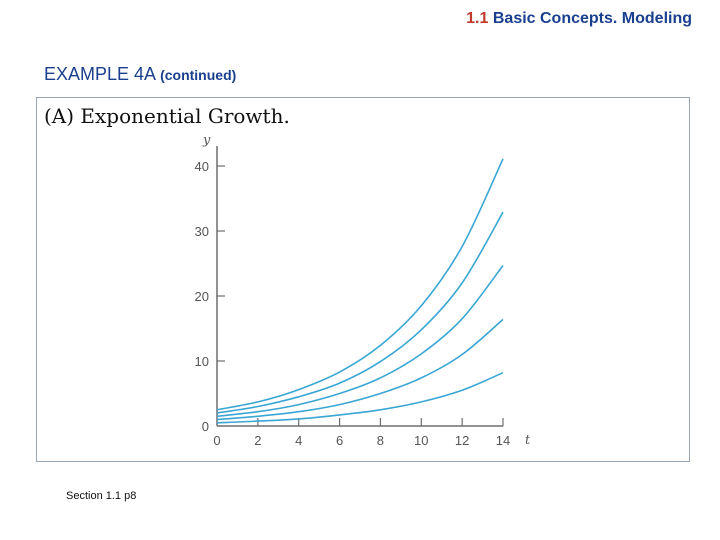 Image resolution: width=720 pixels, height=540 pixels. What do you see at coordinates (206, 140) in the screenshot?
I see `y-axis-label: y` at bounding box center [206, 140].